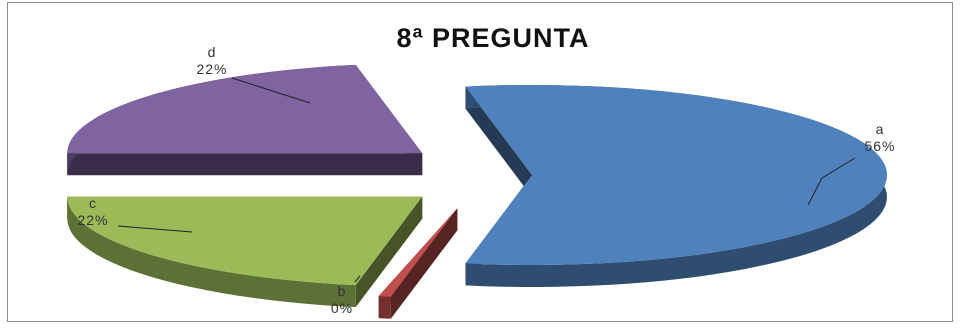 The width and height of the screenshot is (961, 328). What do you see at coordinates (155, 229) in the screenshot?
I see `leader-line-c` at bounding box center [155, 229].